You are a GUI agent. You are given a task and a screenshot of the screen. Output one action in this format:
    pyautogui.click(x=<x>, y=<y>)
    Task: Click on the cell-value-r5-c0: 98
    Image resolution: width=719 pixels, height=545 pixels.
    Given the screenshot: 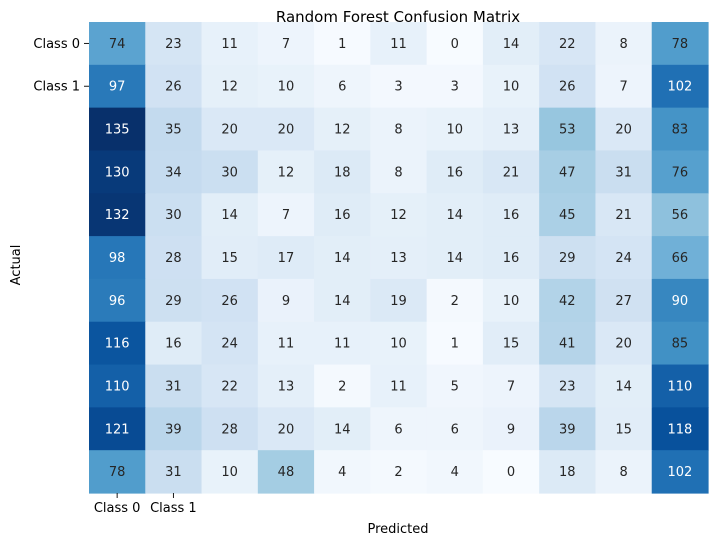 What is the action you would take?
    pyautogui.click(x=117, y=258)
    